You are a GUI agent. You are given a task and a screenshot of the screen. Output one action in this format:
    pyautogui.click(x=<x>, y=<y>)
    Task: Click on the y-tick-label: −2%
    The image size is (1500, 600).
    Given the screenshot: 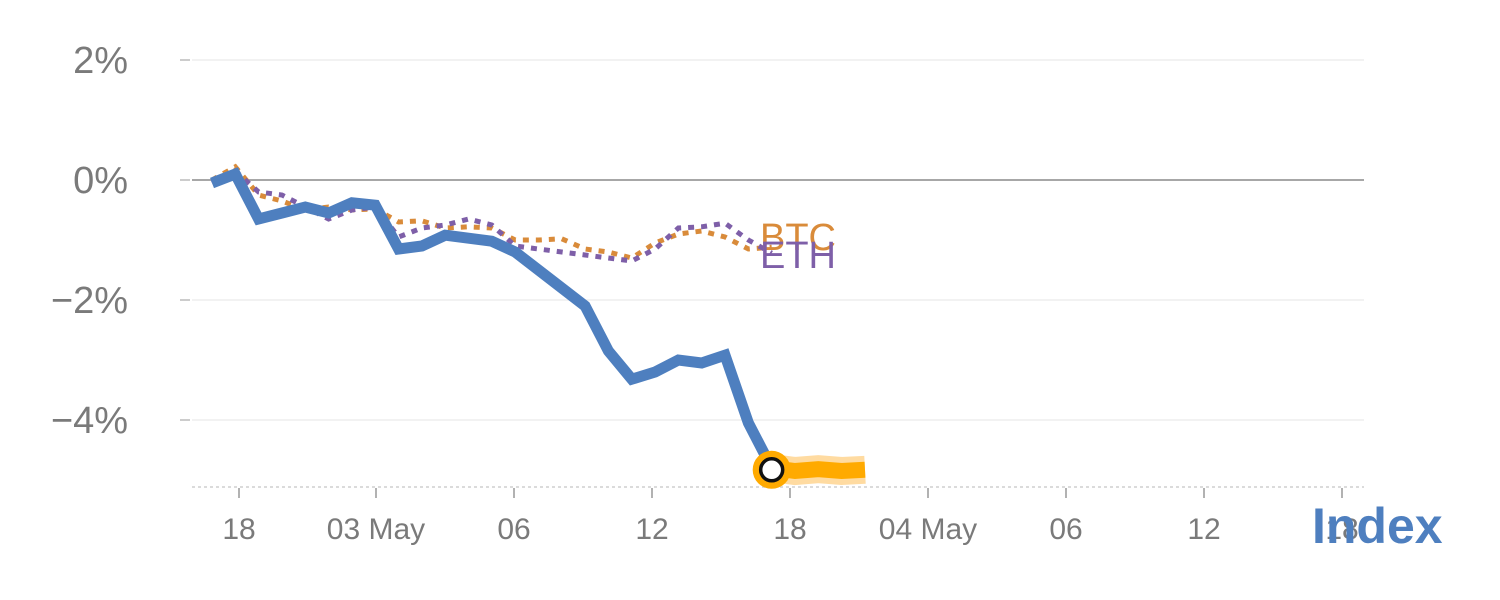 What is the action you would take?
    pyautogui.click(x=89, y=301)
    